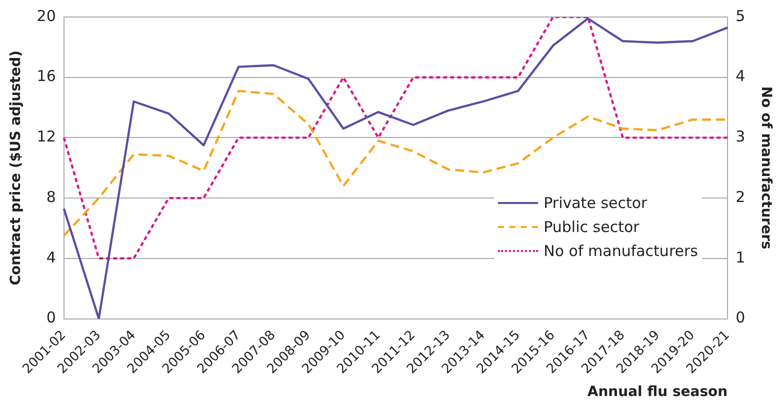  What do you see at coordinates (741, 317) in the screenshot?
I see `y2-tick-label: 0` at bounding box center [741, 317].